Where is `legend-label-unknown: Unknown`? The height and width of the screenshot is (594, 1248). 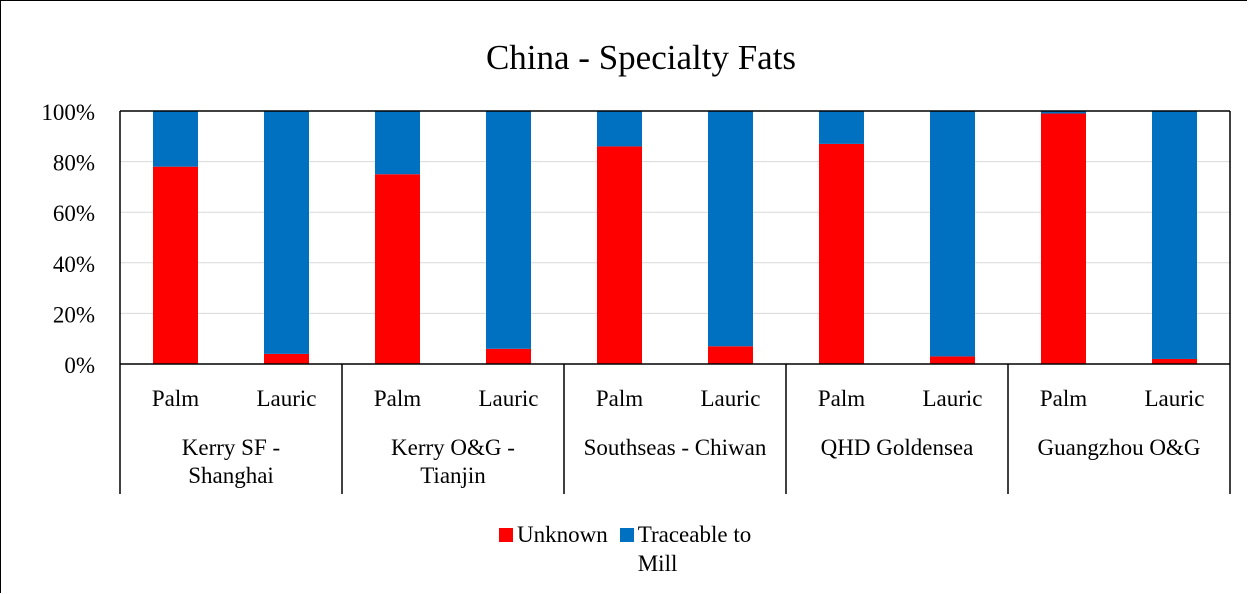 legend-label-unknown: Unknown is located at coordinates (562, 534).